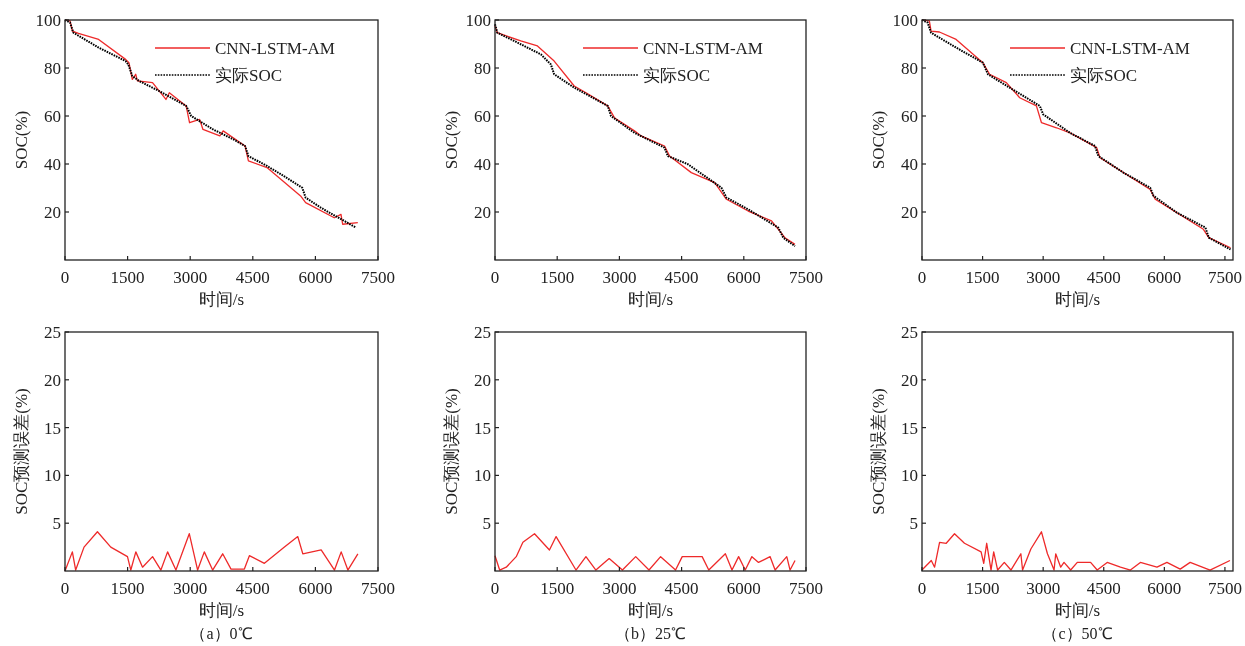 Image resolution: width=1245 pixels, height=646 pixels. I want to click on text: （a）0℃, so click(221, 633).